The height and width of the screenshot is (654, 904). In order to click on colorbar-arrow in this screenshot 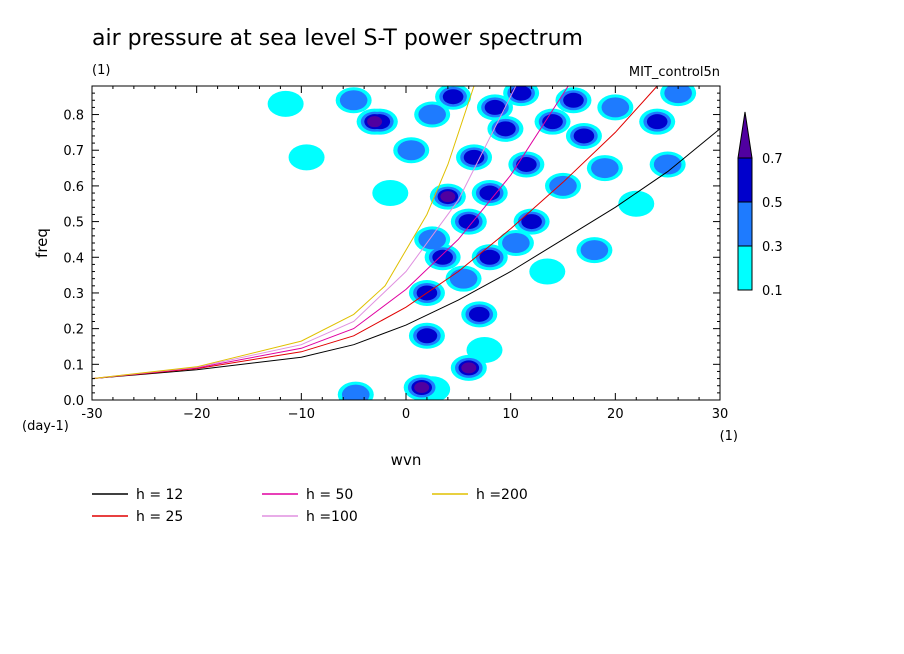, I will do `click(745, 135)`.